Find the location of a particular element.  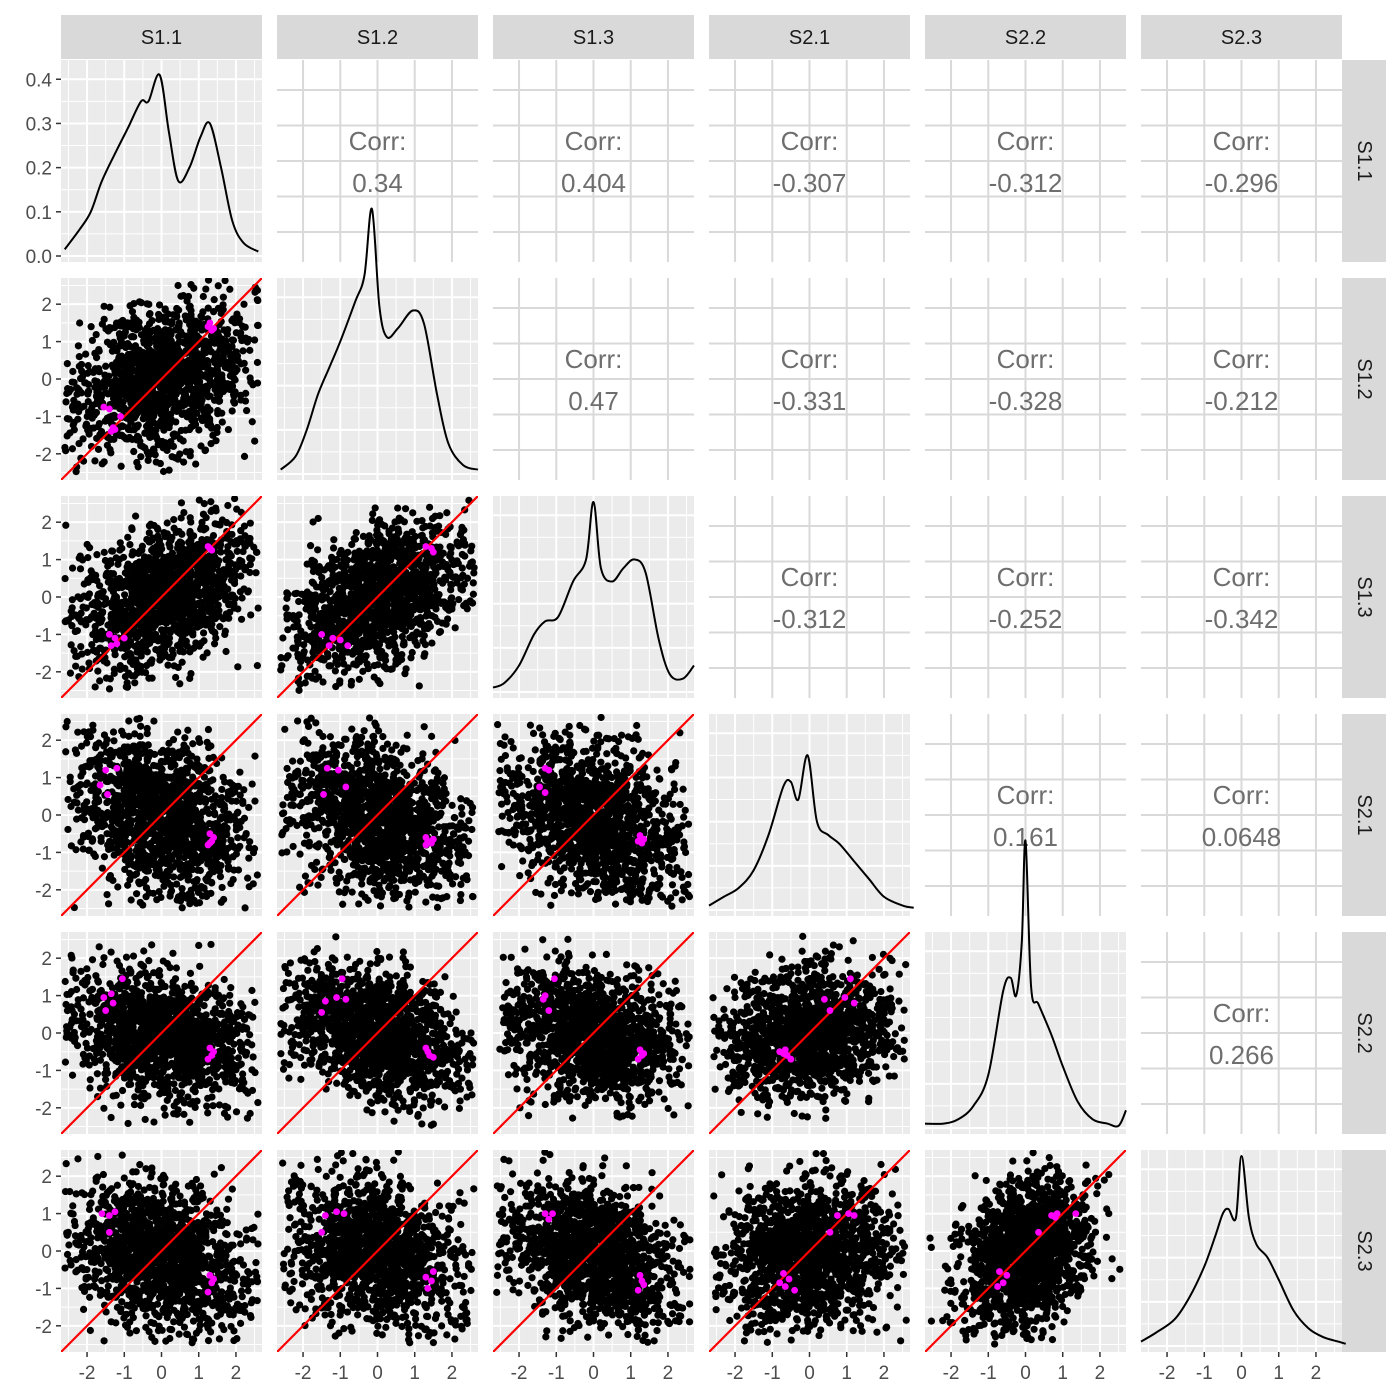

x-tick-label: 1 is located at coordinates (630, 1373).